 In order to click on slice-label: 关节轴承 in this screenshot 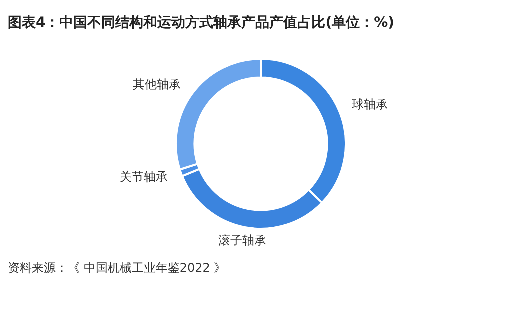, I will do `click(144, 177)`.